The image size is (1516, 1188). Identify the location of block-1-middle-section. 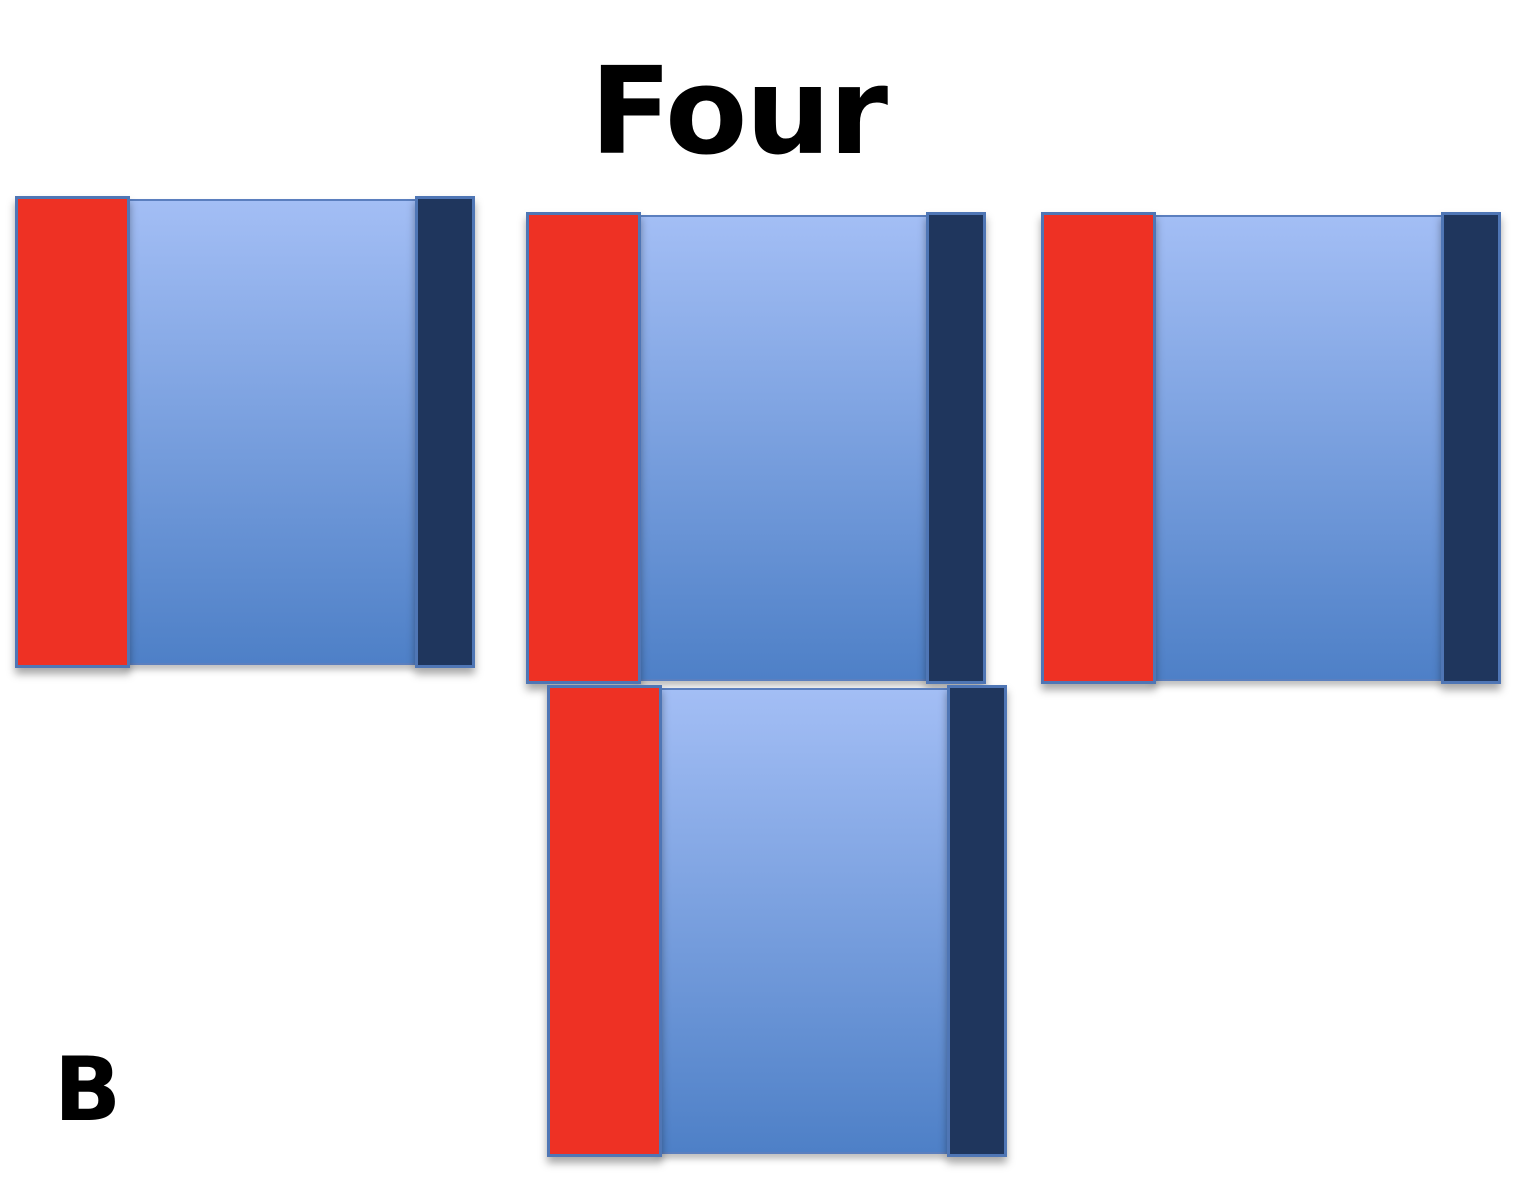
(271, 432).